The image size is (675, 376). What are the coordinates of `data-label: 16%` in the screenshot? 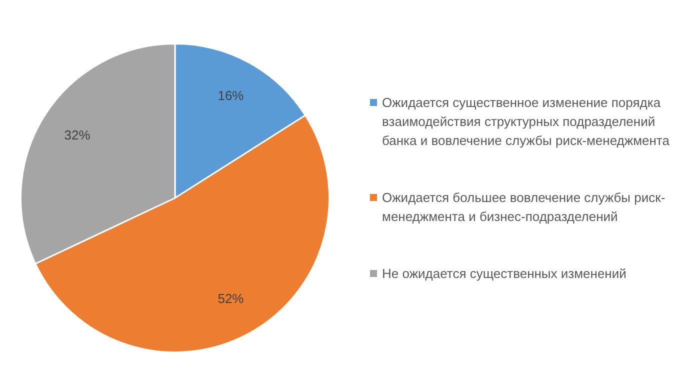 It's located at (231, 96).